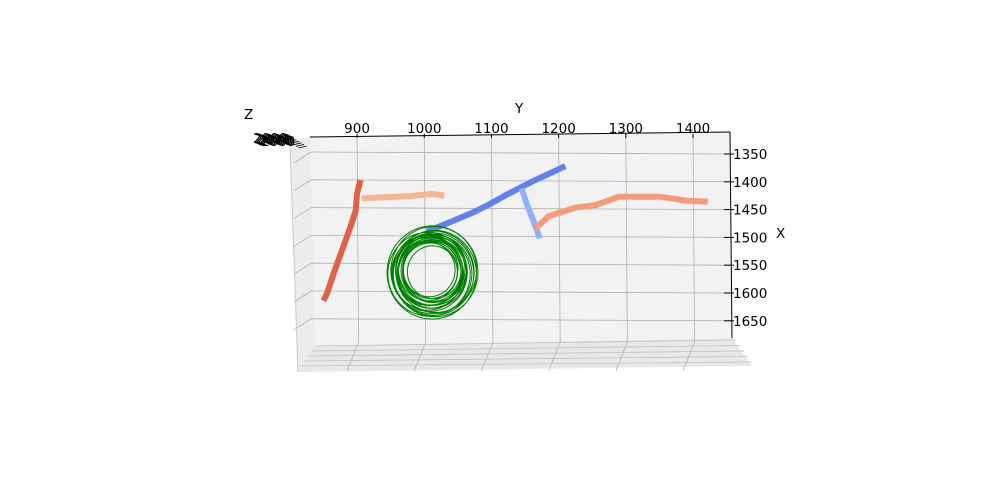  What do you see at coordinates (750, 183) in the screenshot?
I see `x-tick-label: 1400` at bounding box center [750, 183].